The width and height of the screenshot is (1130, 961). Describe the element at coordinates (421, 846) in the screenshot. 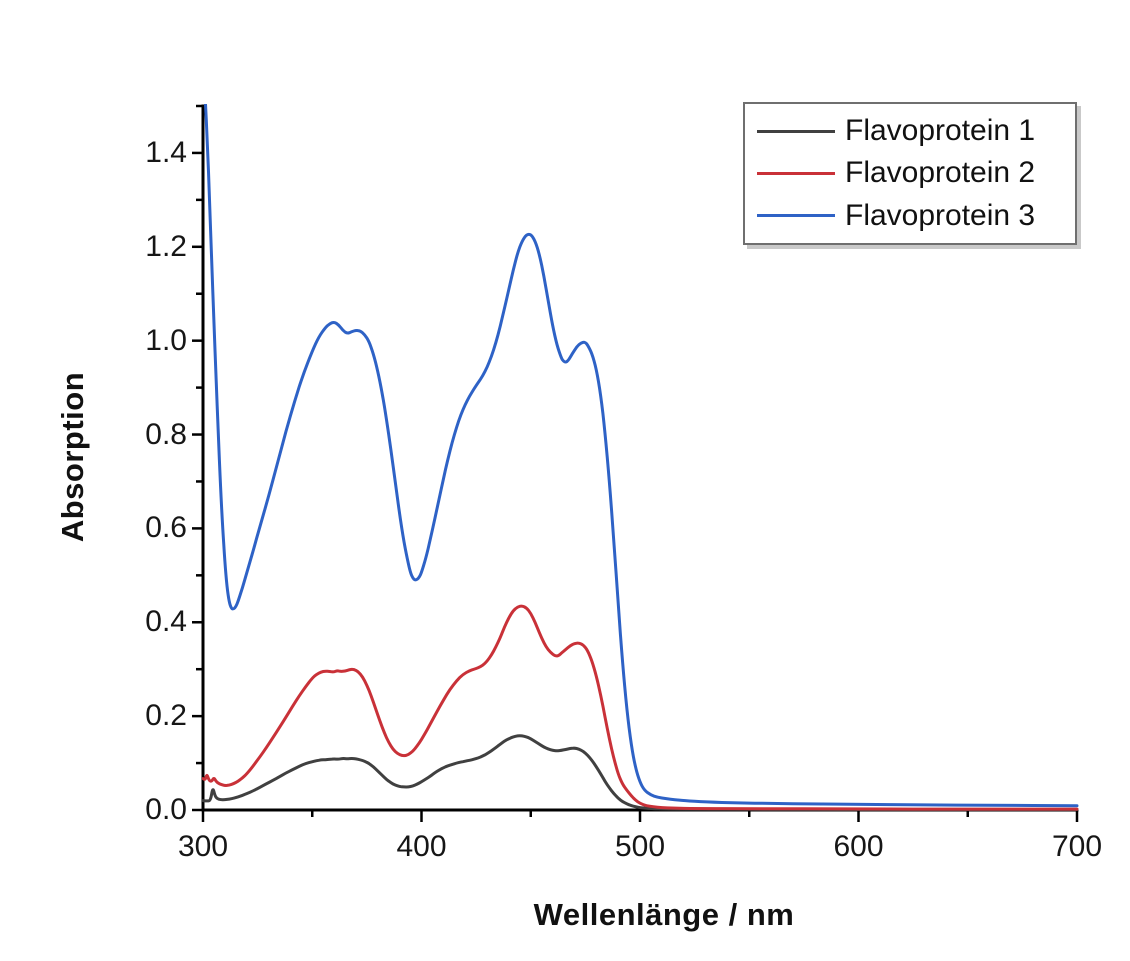

I see `x-tick-label: 400` at that location.